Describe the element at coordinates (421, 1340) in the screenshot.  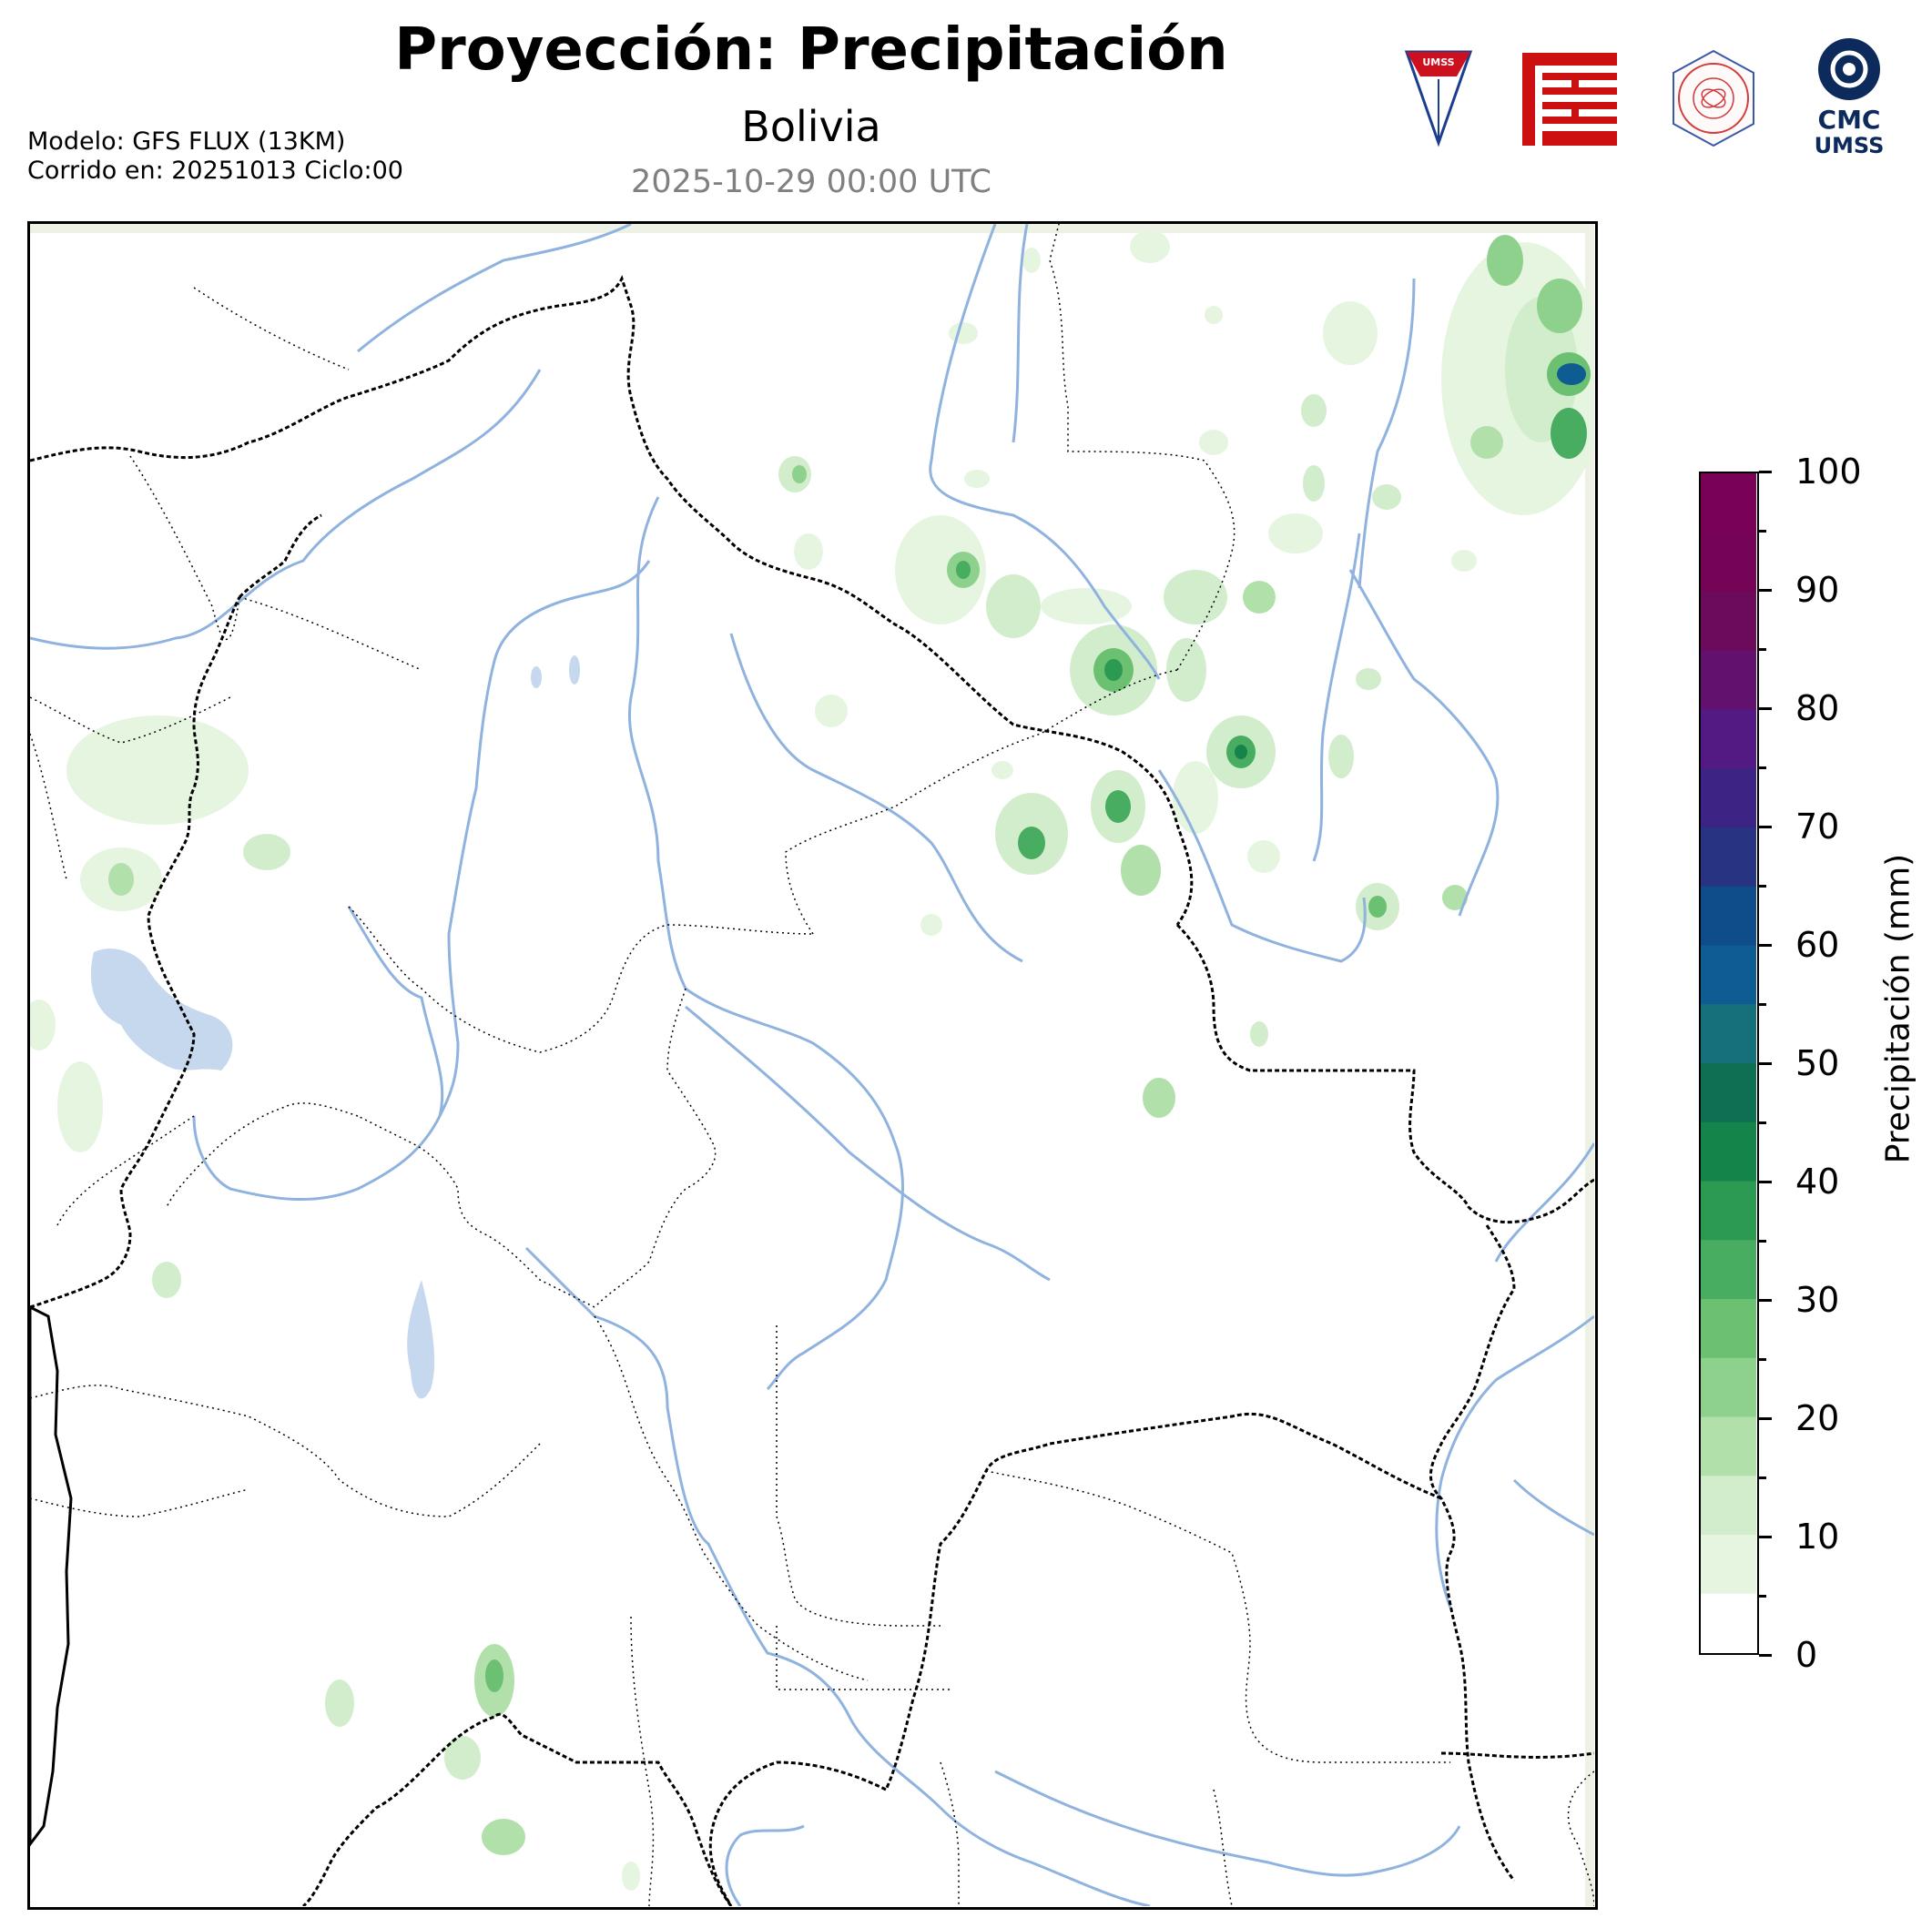
I see `lake-poopo` at that location.